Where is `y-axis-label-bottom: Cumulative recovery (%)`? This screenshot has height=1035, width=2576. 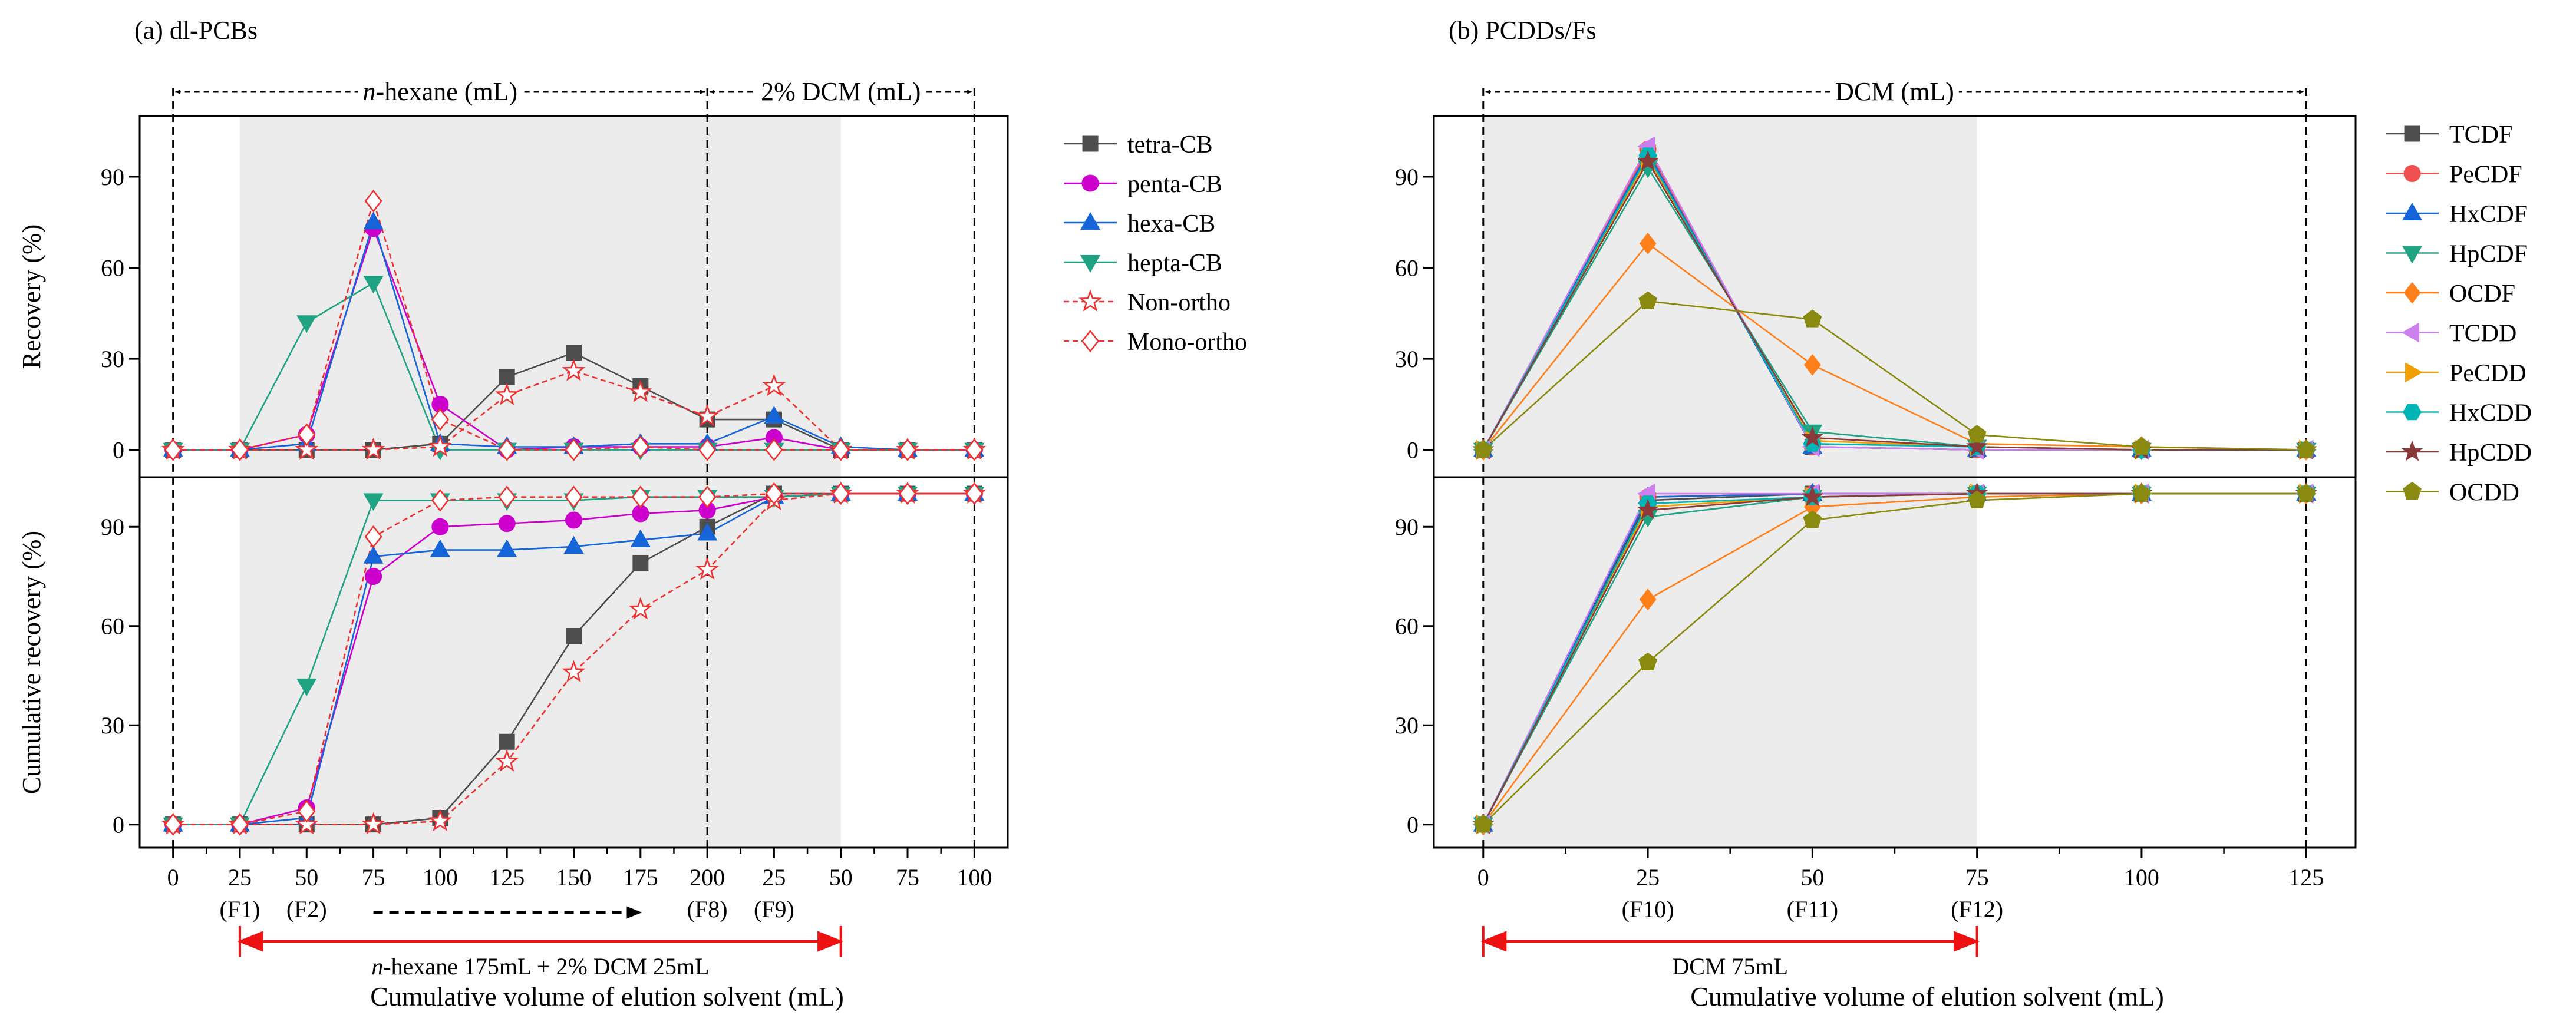
y-axis-label-bottom: Cumulative recovery (%) is located at coordinates (32, 662).